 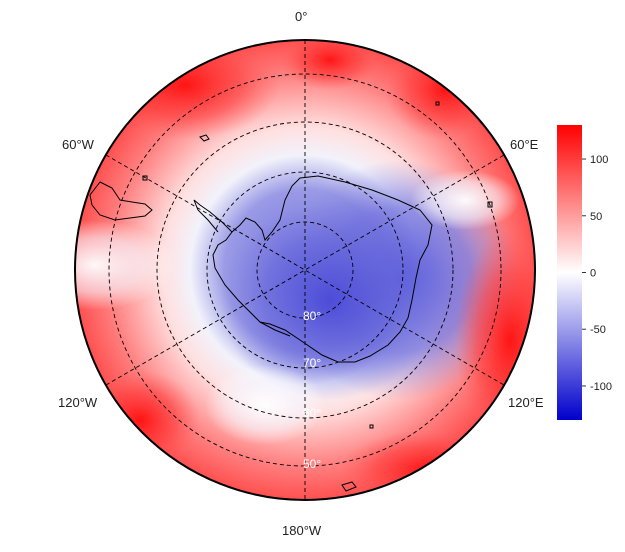 I want to click on colorbar-tick-label: 50, so click(x=596, y=217).